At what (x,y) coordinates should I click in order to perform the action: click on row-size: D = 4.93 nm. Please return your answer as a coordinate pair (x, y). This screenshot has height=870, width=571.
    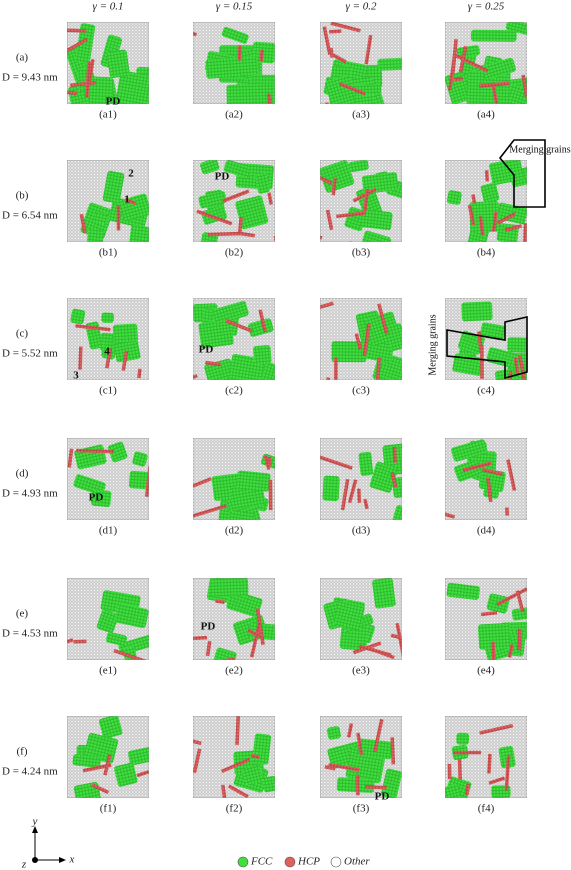
    Looking at the image, I should click on (30, 494).